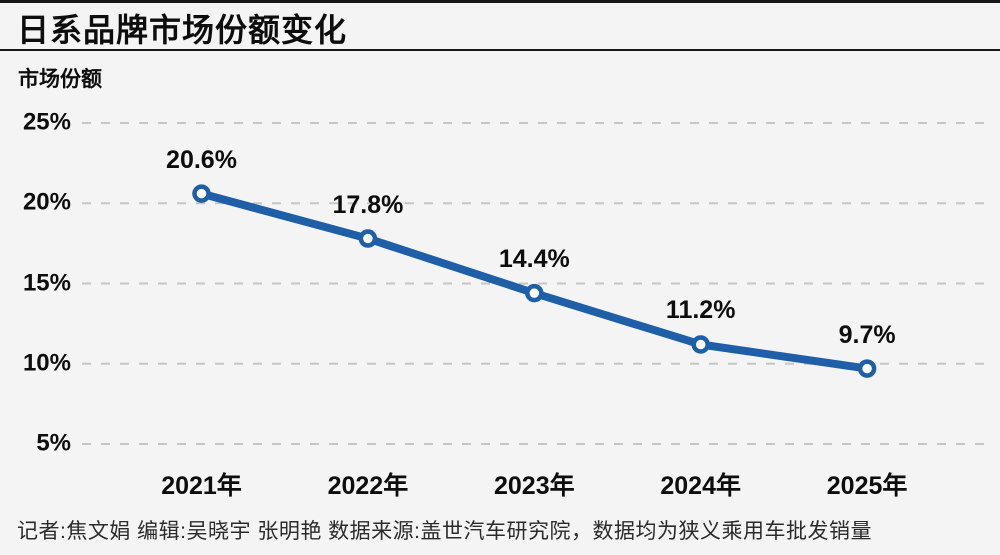  Describe the element at coordinates (182, 30) in the screenshot. I see `page-title: 日系品牌市场份额变化` at that location.